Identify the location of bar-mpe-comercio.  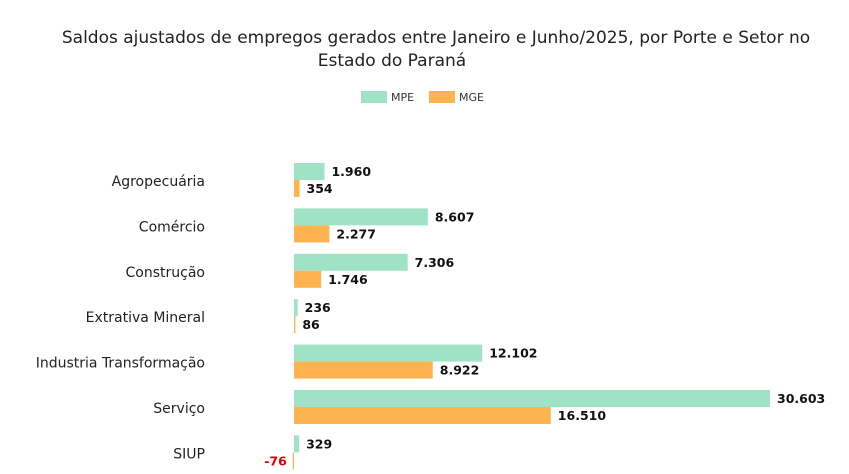
(361, 217).